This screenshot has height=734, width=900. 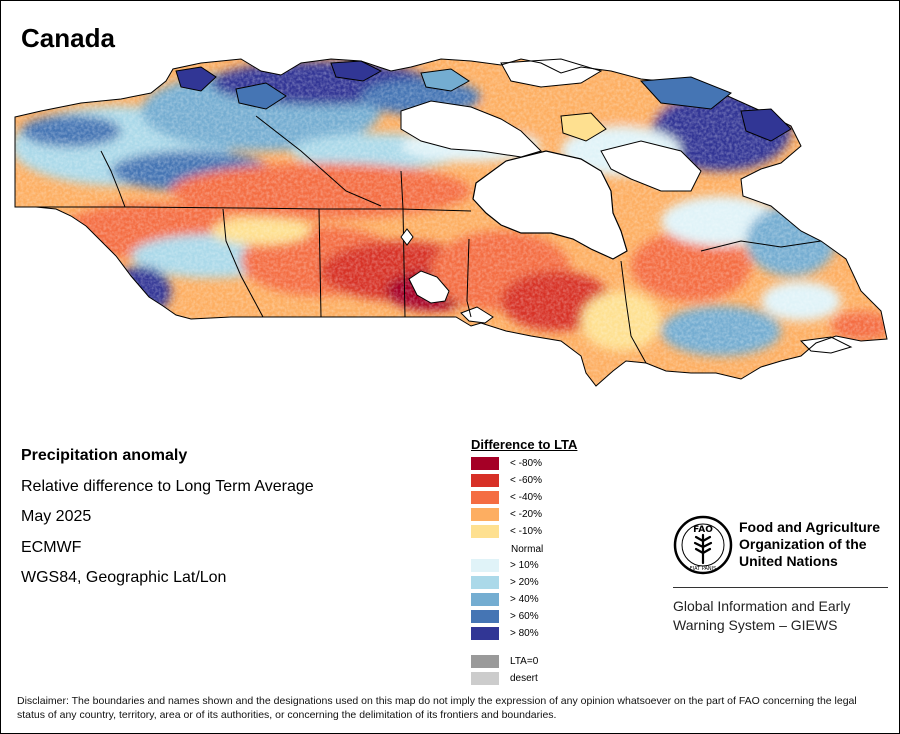 I want to click on legend-label: < -40%, so click(x=526, y=497).